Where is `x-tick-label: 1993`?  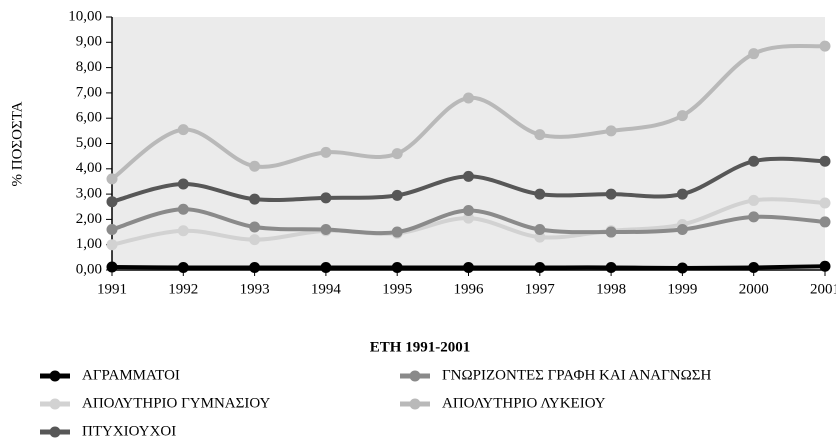 x-tick-label: 1993 is located at coordinates (255, 289).